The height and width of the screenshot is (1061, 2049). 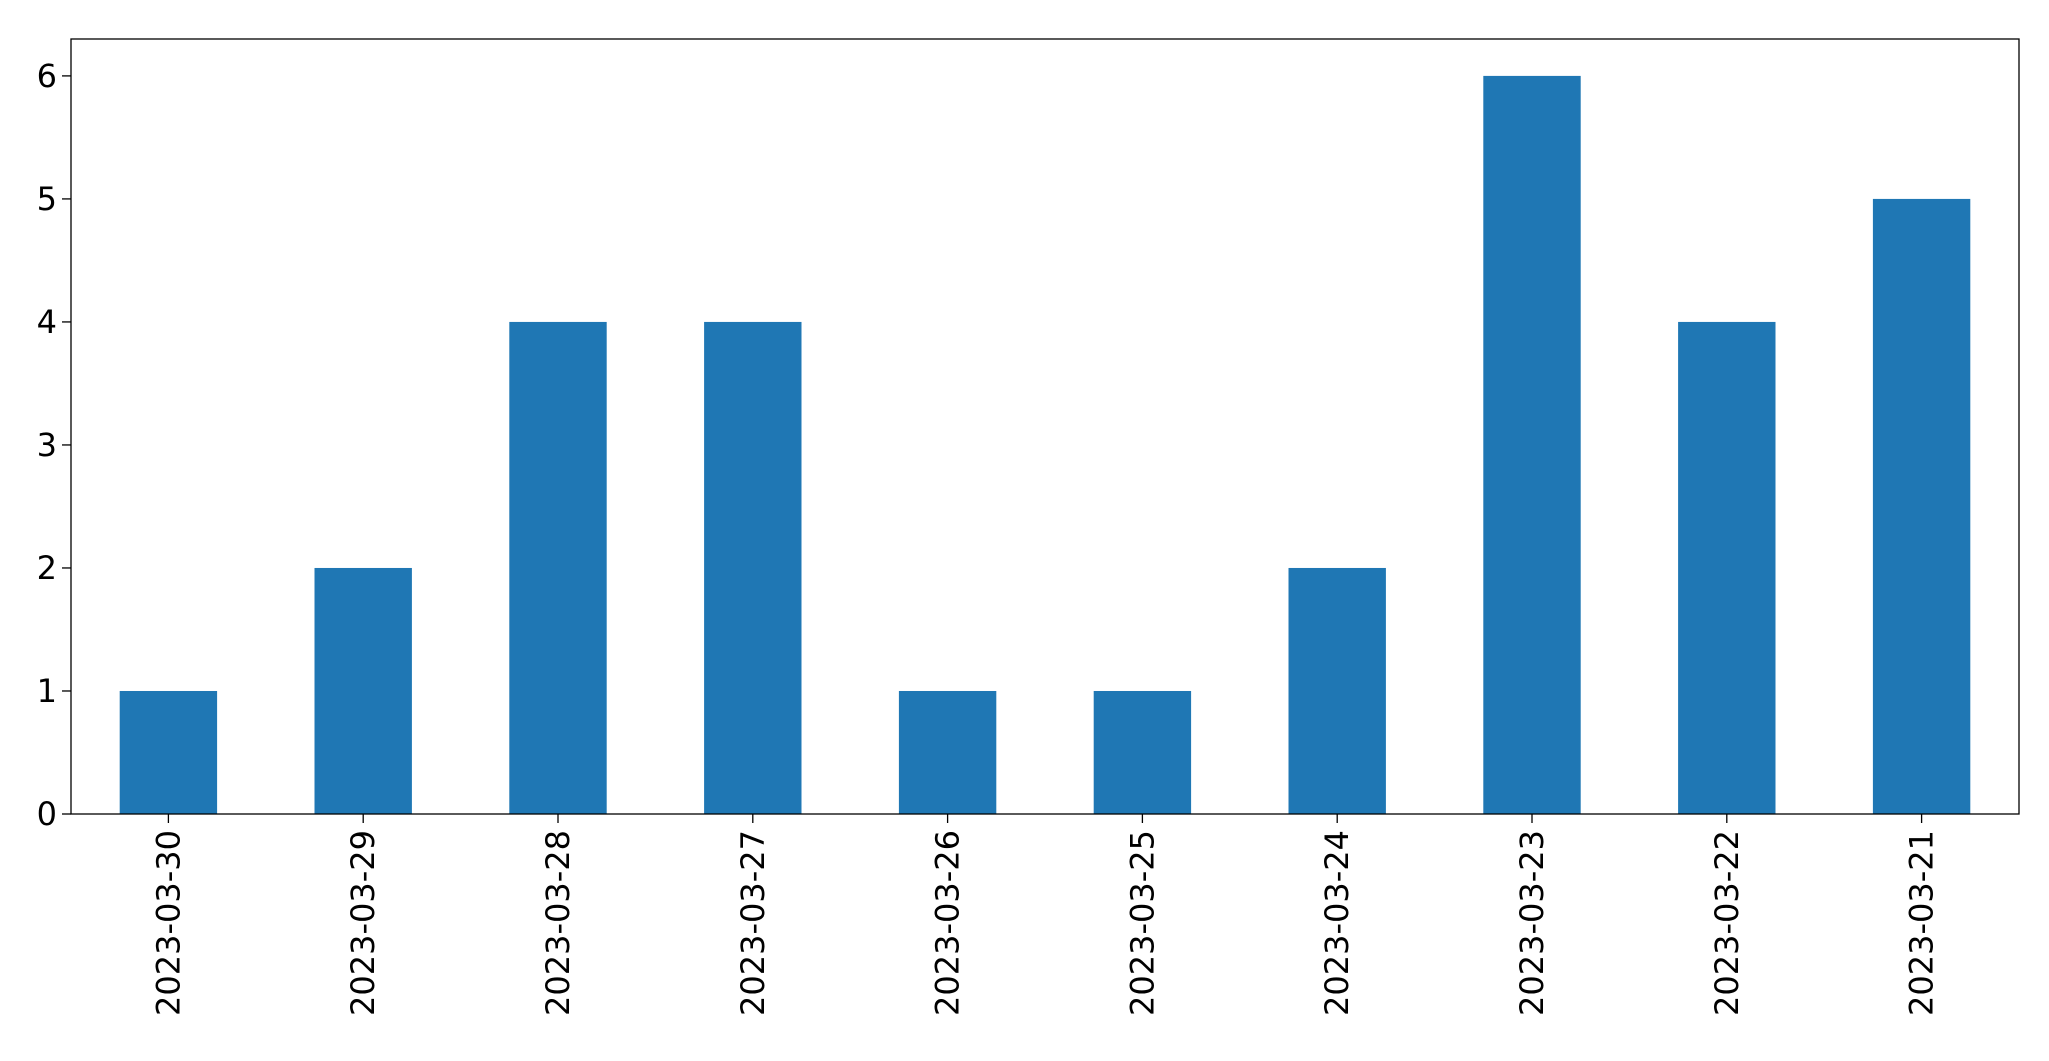 What do you see at coordinates (1532, 923) in the screenshot?
I see `x-tick-label: 2023-03-23` at bounding box center [1532, 923].